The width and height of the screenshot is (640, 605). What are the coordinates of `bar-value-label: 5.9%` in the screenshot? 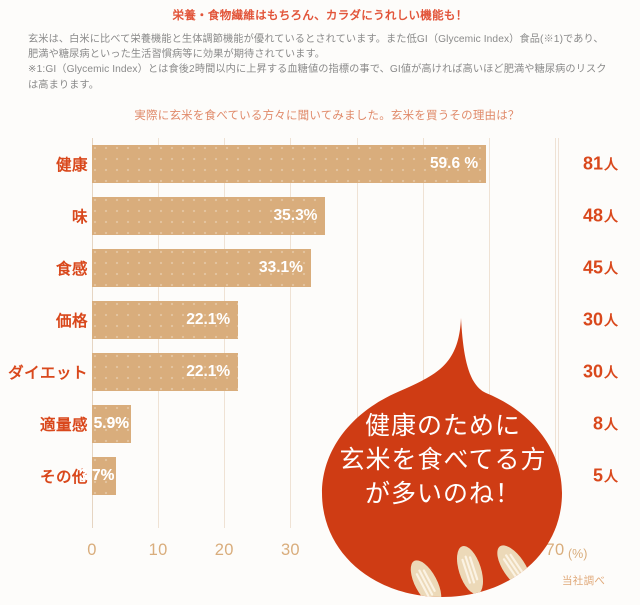 It's located at (111, 423).